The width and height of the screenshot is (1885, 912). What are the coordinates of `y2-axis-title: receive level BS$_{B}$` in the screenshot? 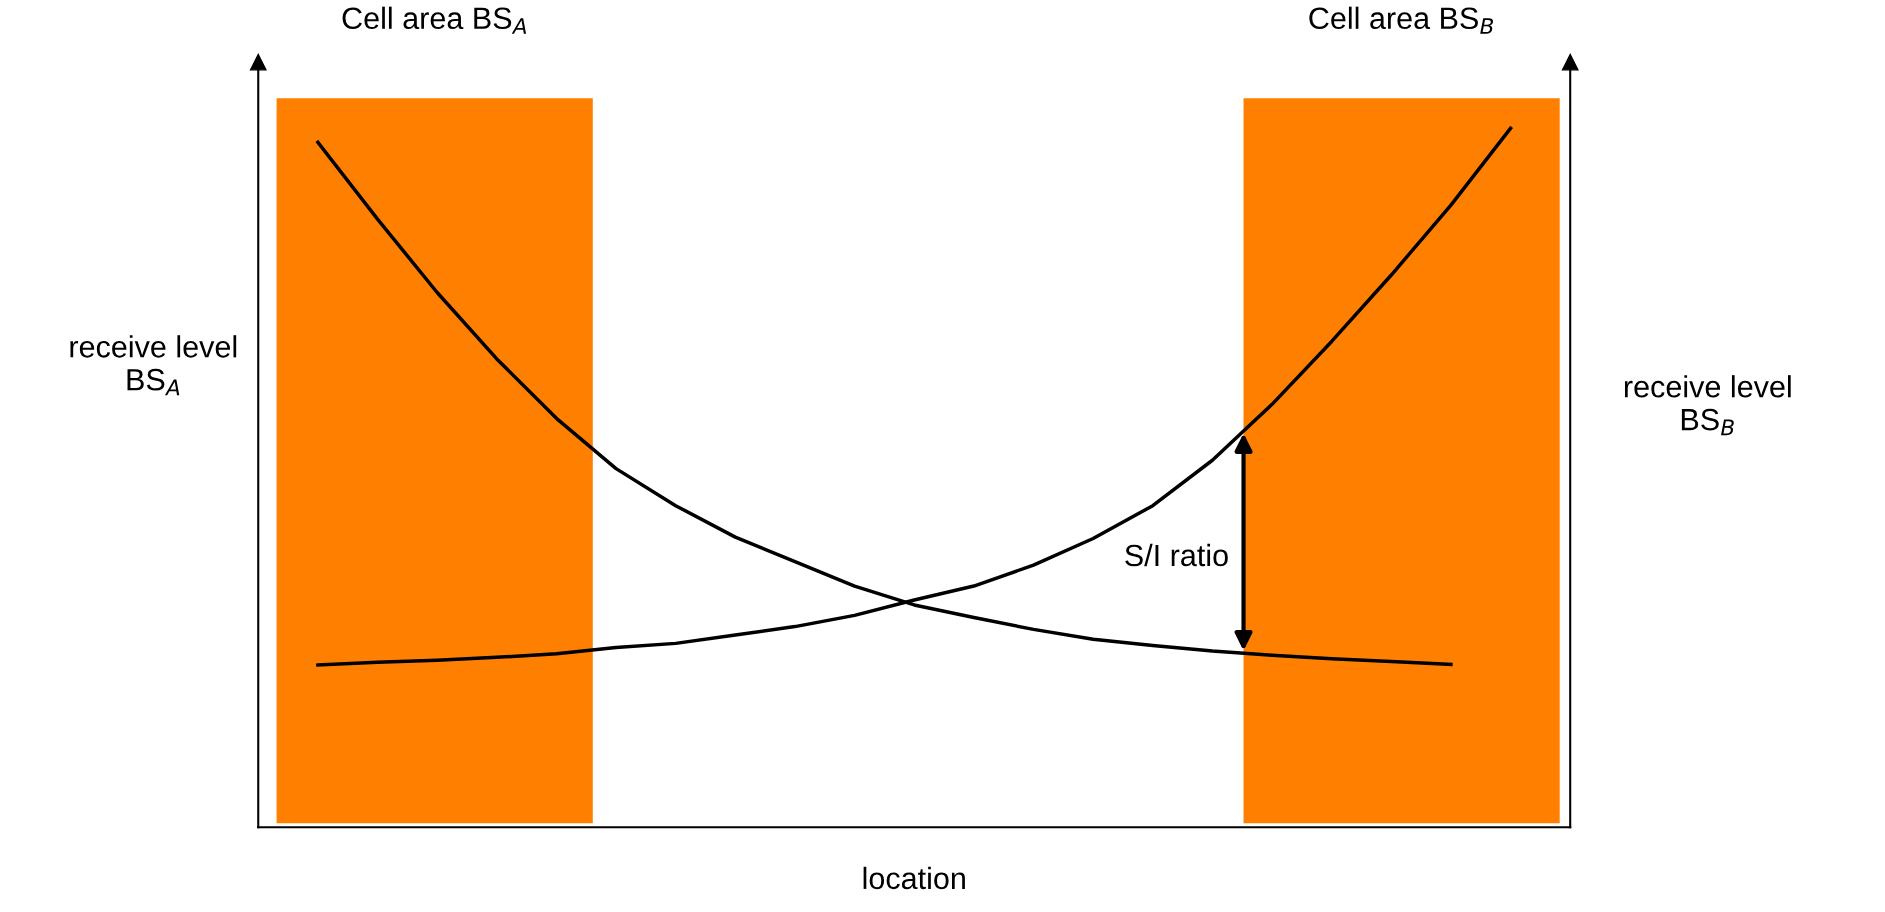 It's located at (1707, 405).